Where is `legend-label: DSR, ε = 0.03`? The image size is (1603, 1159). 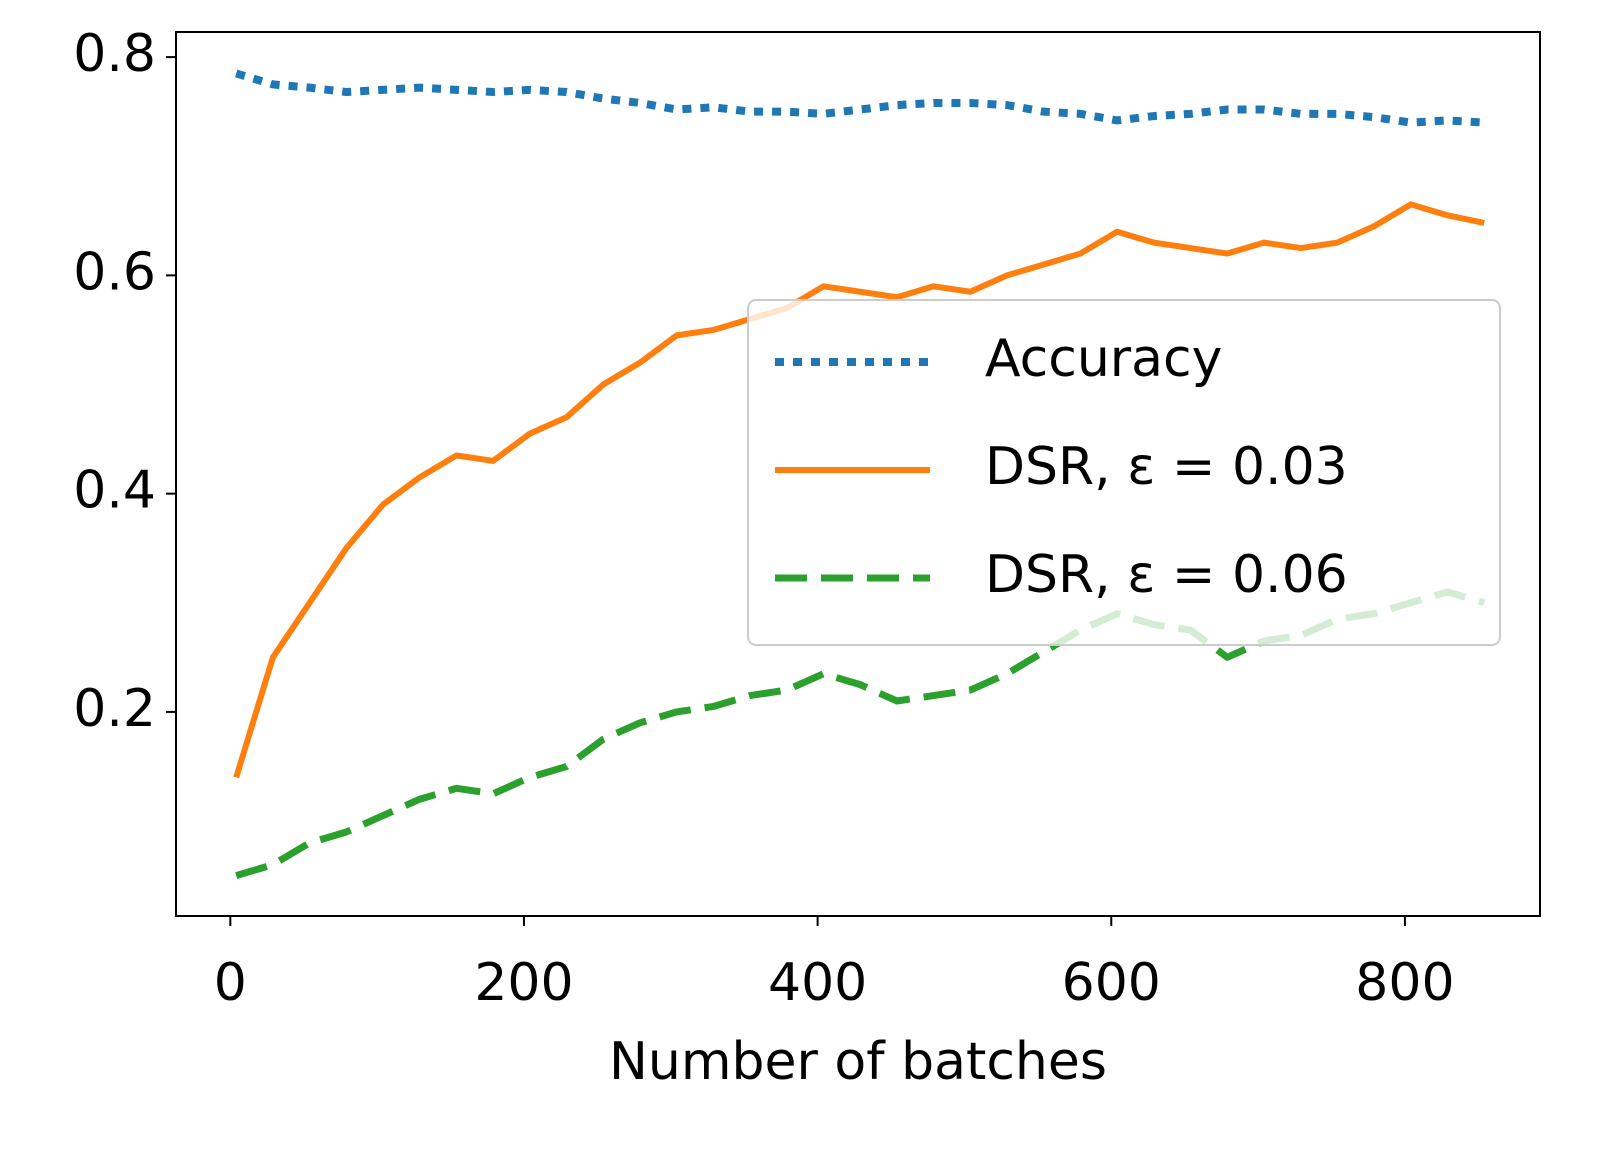
legend-label: DSR, ε = 0.03 is located at coordinates (1166, 467).